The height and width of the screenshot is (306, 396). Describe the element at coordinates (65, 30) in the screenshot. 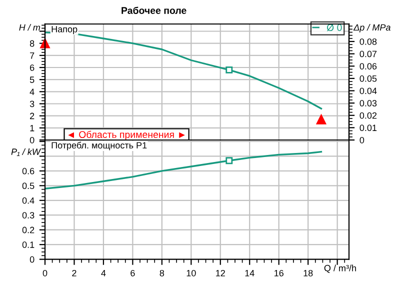

I see `annotation: Напор` at that location.